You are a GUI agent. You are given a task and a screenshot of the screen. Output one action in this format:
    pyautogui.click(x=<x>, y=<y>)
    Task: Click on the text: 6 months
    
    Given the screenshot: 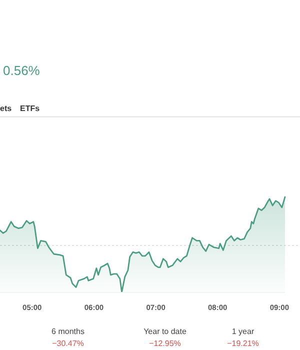 What is the action you would take?
    pyautogui.click(x=68, y=331)
    